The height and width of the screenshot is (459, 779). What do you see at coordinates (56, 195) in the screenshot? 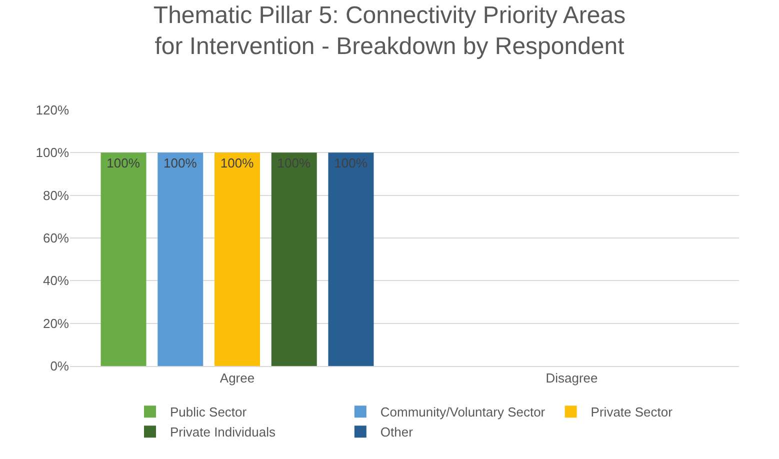
I see `y-tick-label: 80%` at bounding box center [56, 195].